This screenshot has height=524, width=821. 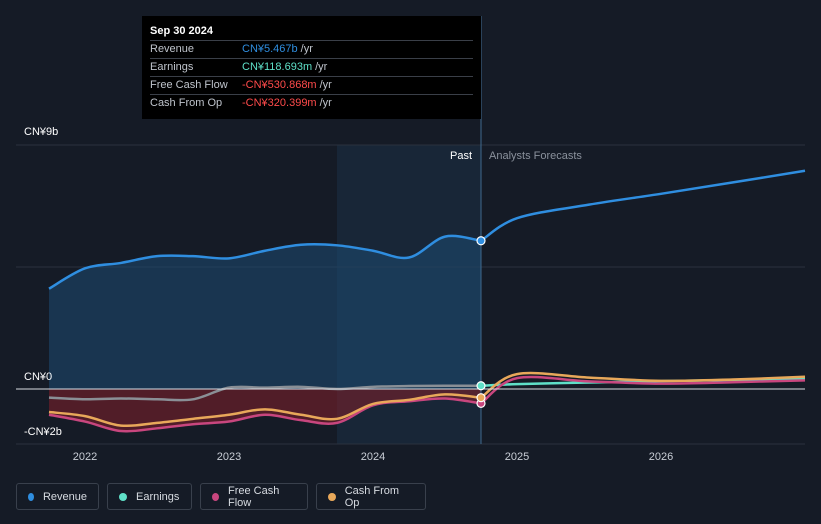 I want to click on legend-label: Revenue, so click(x=64, y=496).